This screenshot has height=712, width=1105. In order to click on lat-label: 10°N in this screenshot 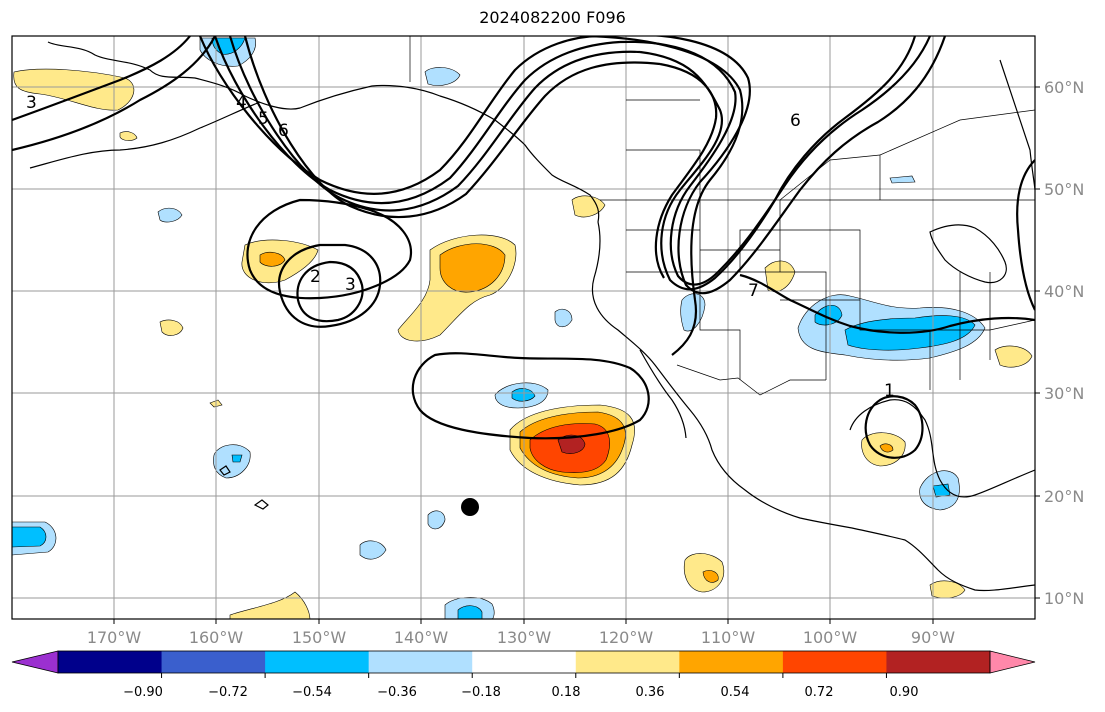, I will do `click(1064, 598)`.